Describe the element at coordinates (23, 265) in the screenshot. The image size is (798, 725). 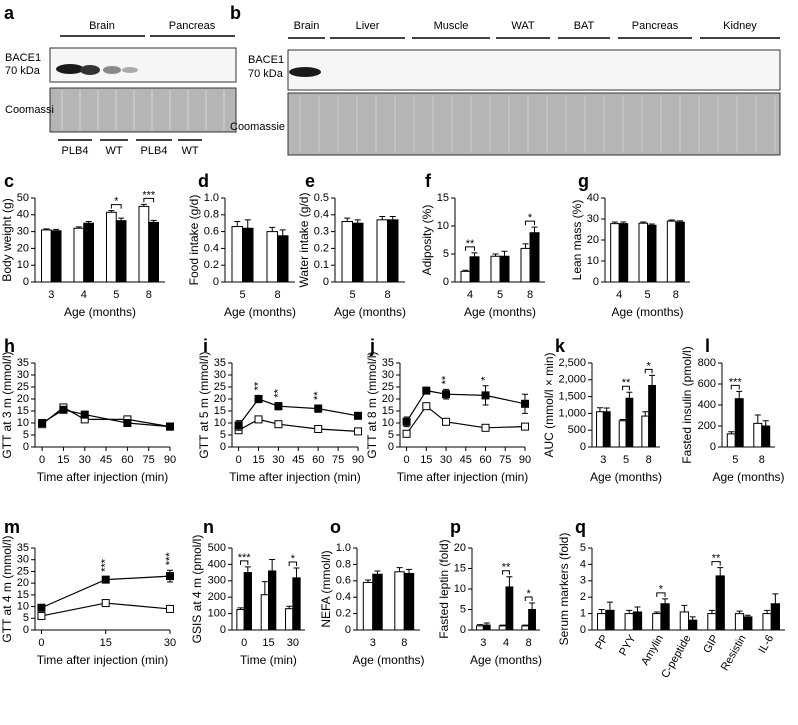
I see `y-tick-label: 10` at that location.